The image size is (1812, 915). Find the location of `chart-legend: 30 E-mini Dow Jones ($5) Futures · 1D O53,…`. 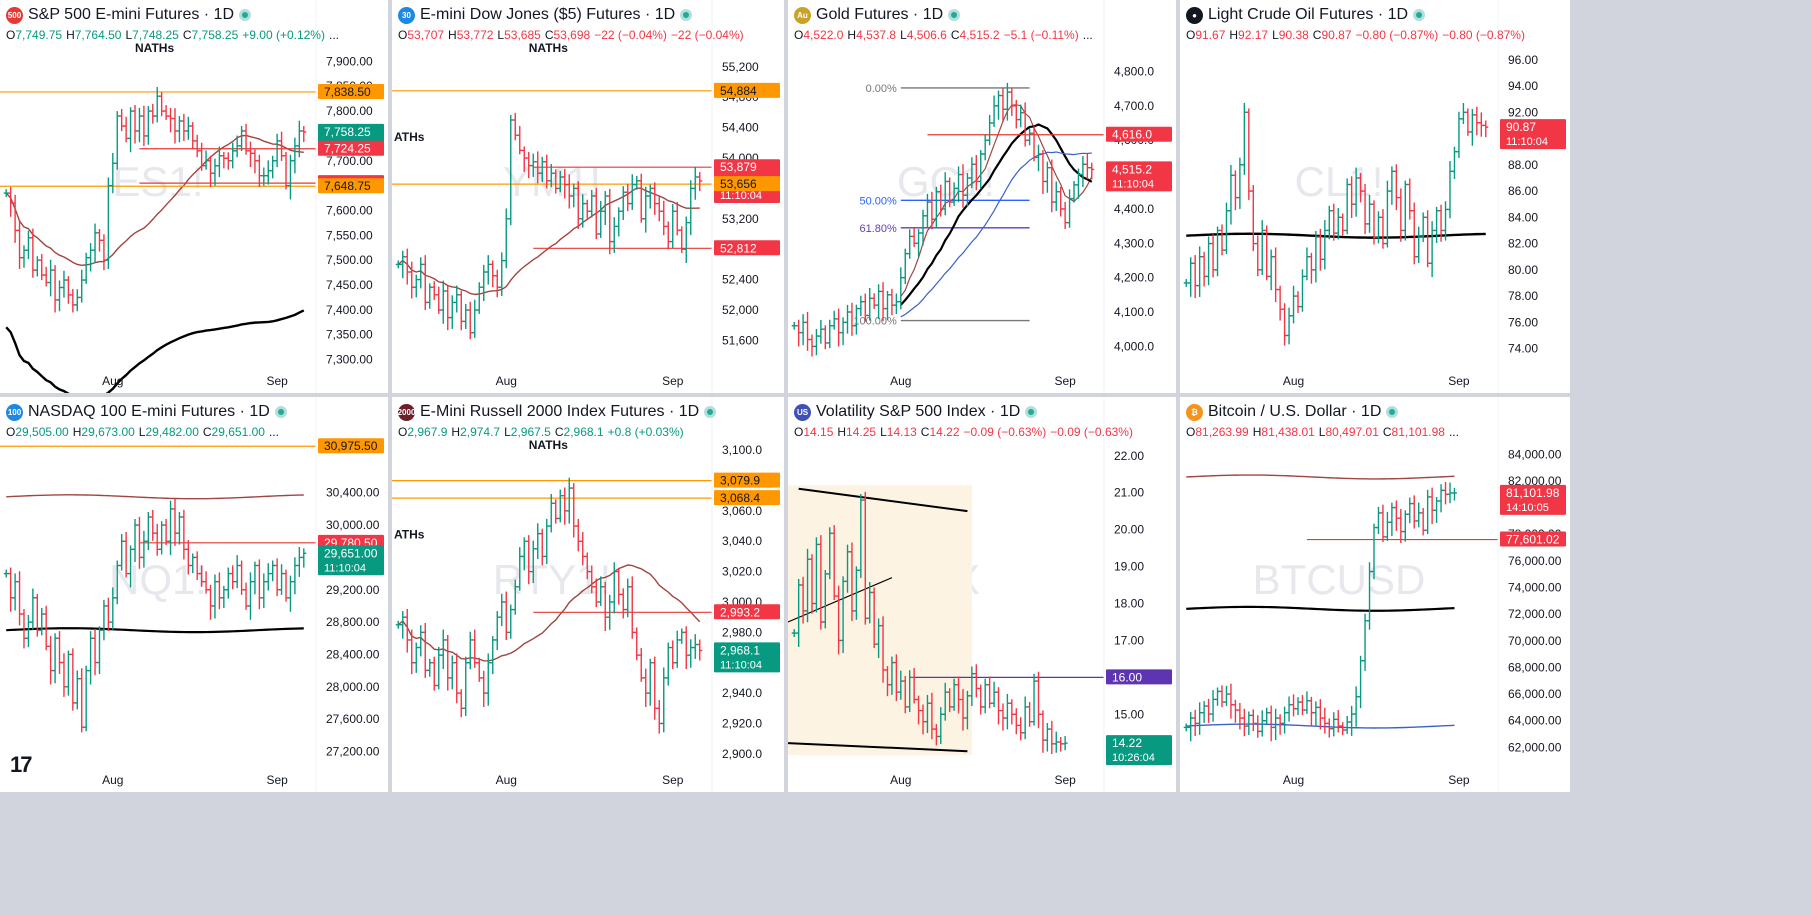

chart-legend: 30 E-mini Dow Jones ($5) Futures · 1D O53,… is located at coordinates (573, 24).